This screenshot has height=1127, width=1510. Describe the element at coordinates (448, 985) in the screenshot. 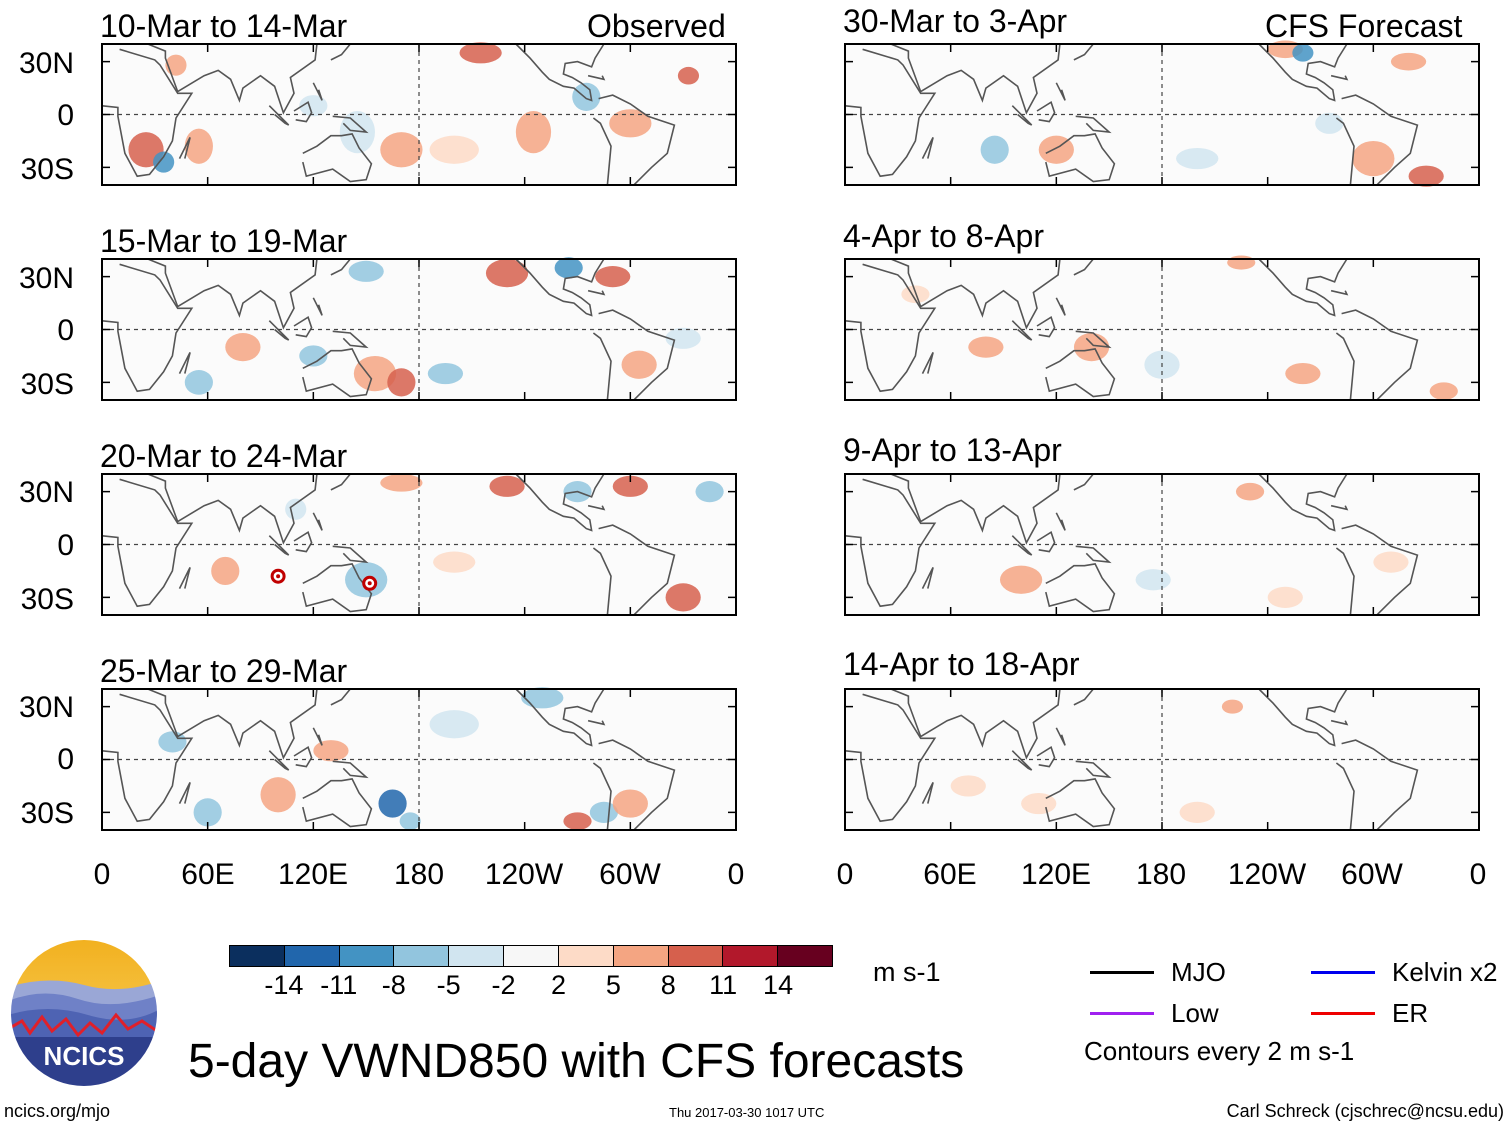

I see `colorbar-tick-label: -5` at that location.